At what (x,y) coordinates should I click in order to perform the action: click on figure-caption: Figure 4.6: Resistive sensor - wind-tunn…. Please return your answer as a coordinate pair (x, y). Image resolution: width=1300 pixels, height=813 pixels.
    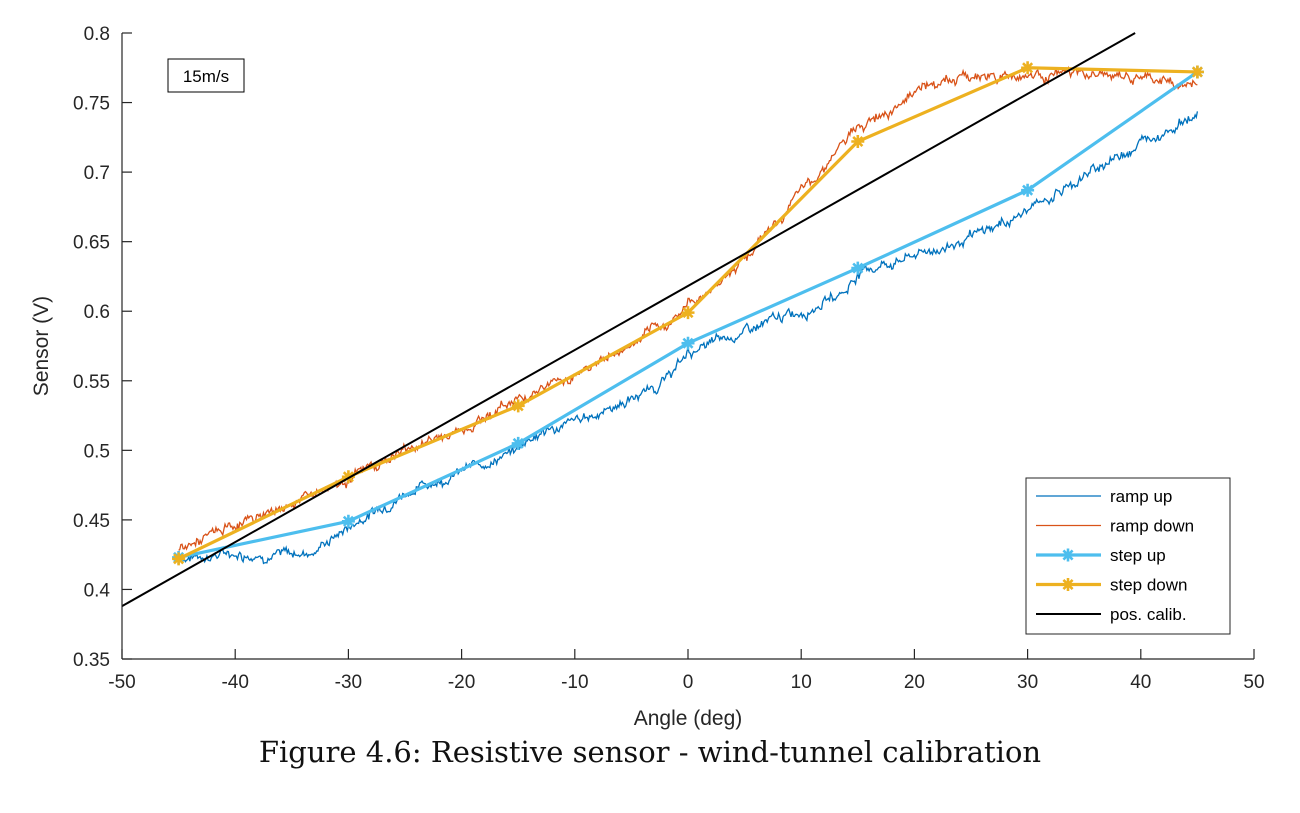
    Looking at the image, I should click on (650, 752).